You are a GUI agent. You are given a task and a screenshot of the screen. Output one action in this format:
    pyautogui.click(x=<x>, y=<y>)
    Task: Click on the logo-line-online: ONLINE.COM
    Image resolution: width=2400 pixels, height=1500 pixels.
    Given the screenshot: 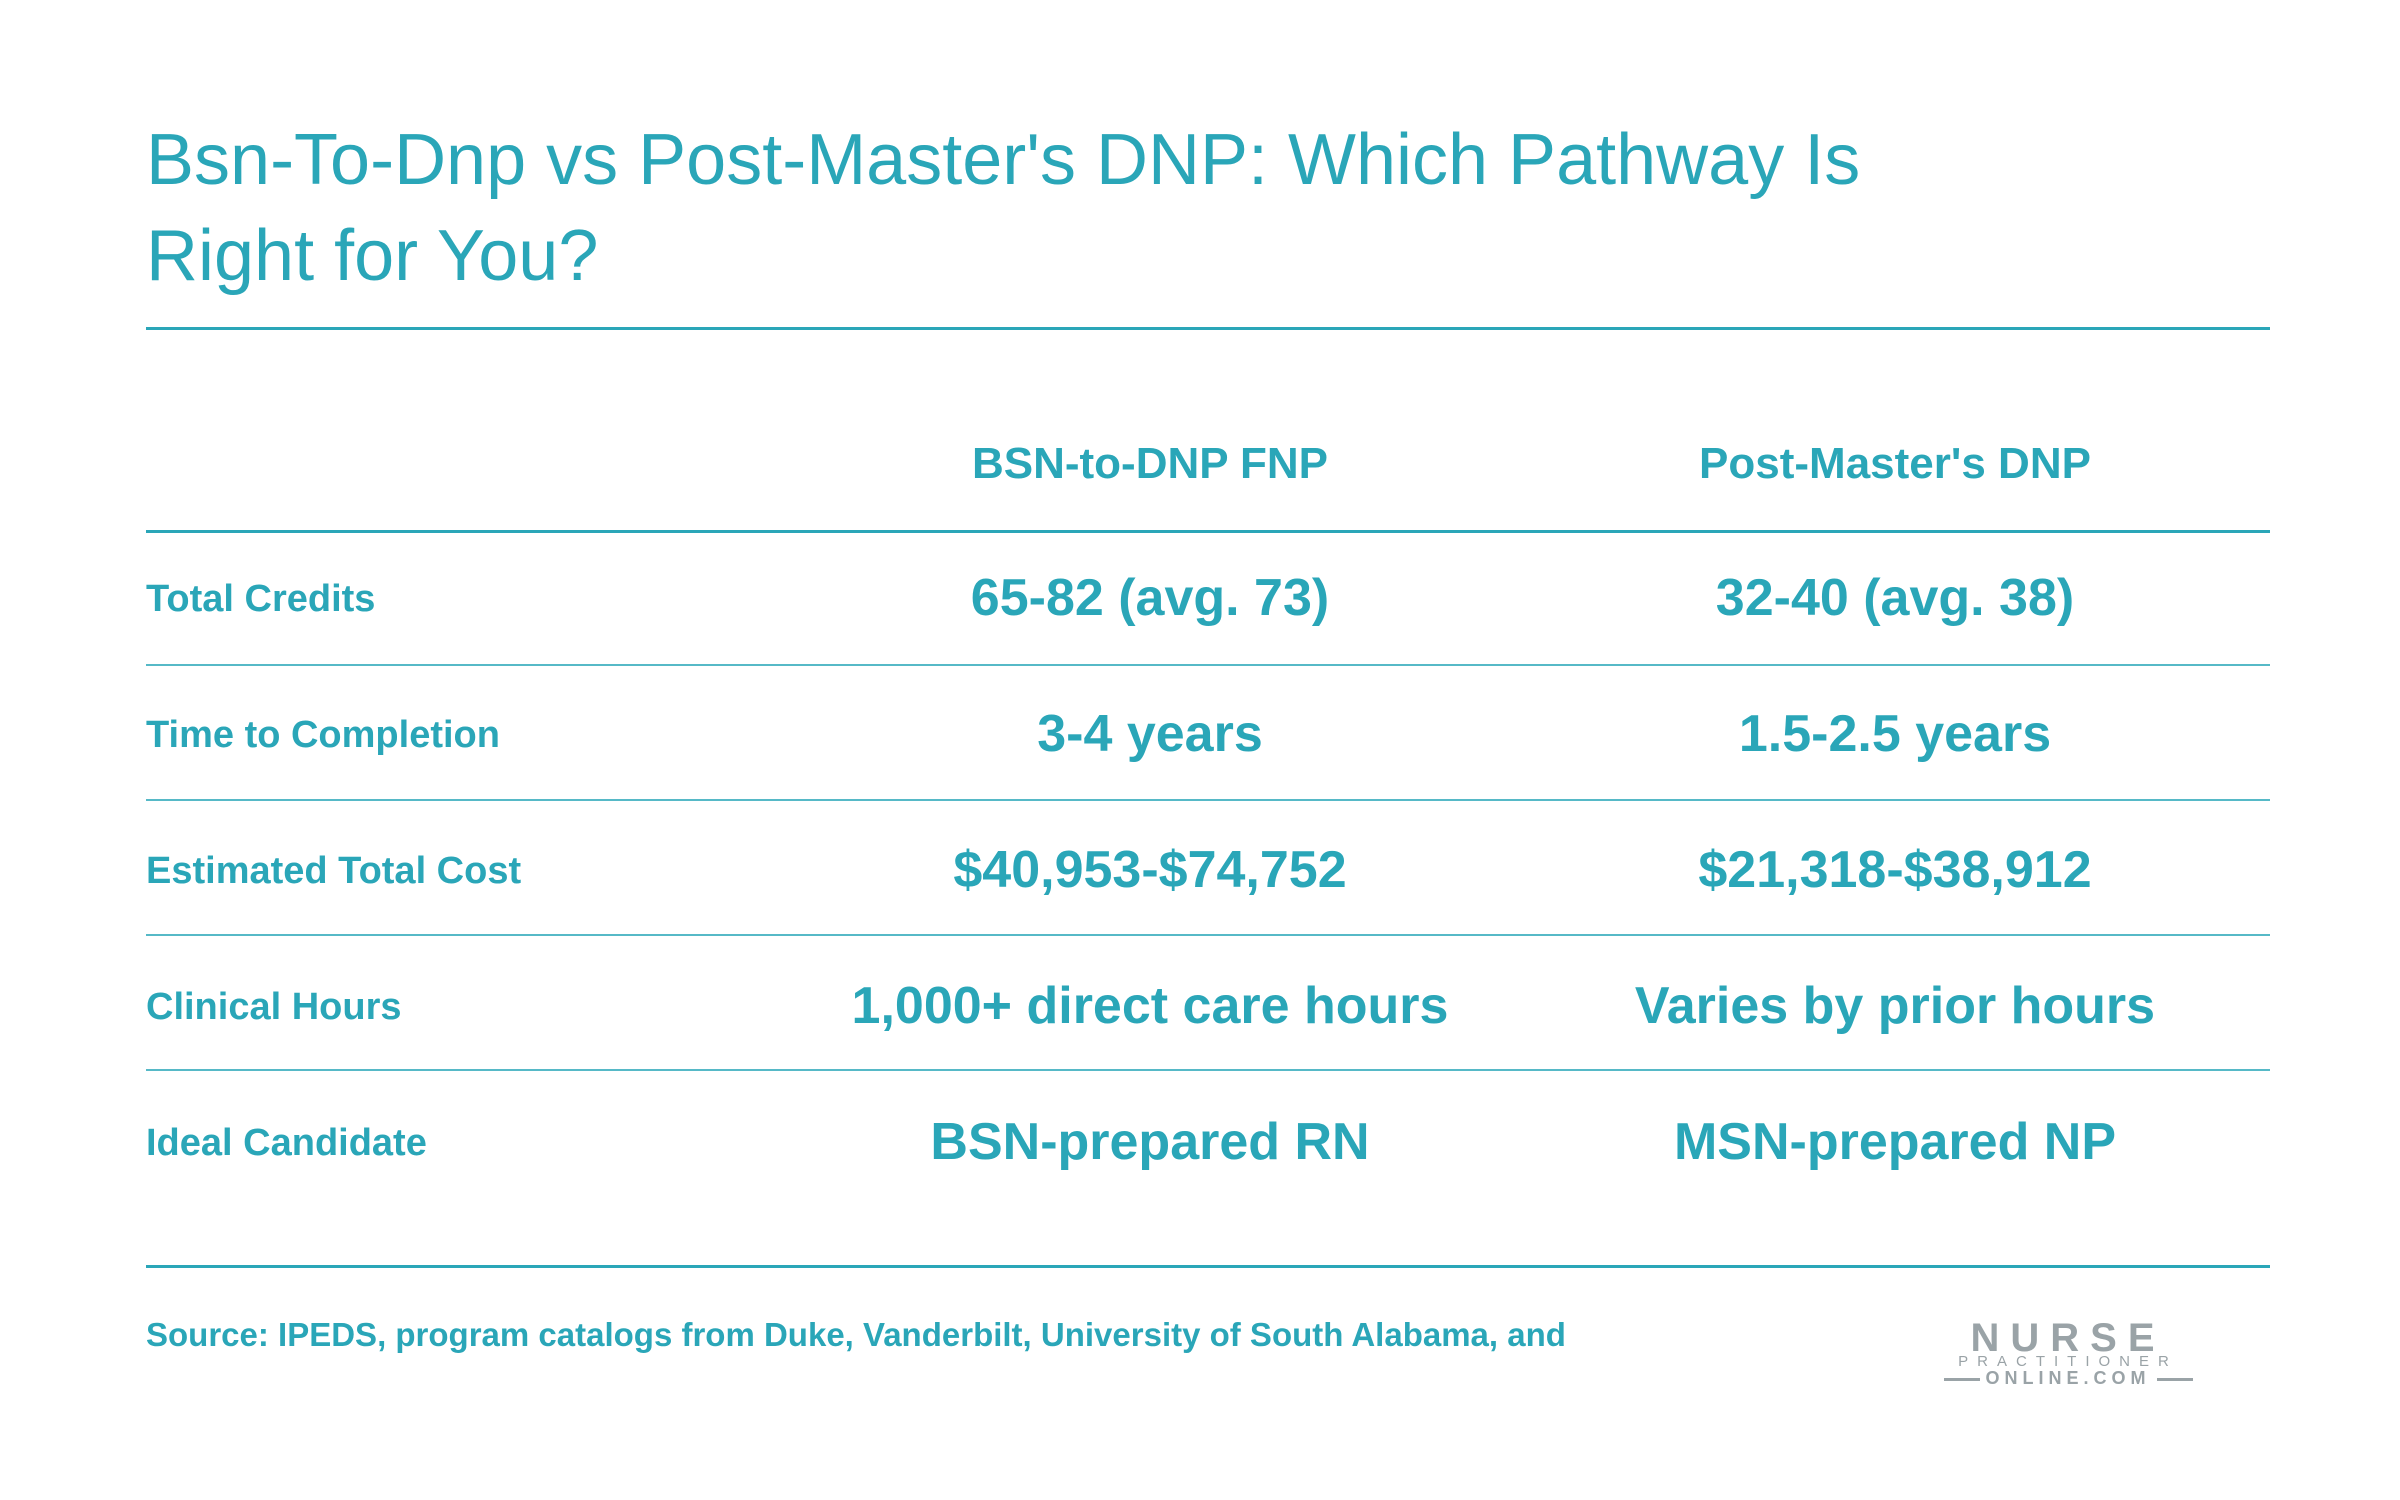 What is the action you would take?
    pyautogui.click(x=2068, y=1378)
    